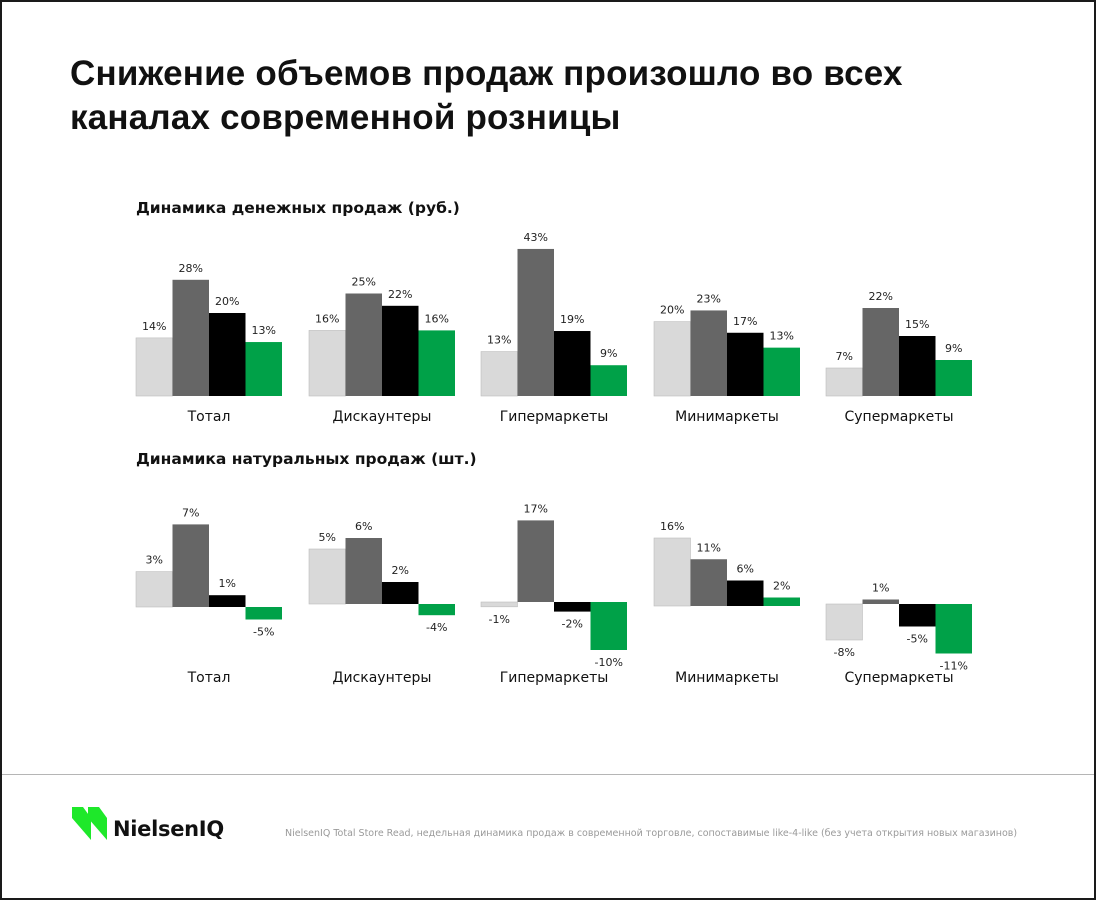  I want to click on data-label: 16%, so click(437, 318).